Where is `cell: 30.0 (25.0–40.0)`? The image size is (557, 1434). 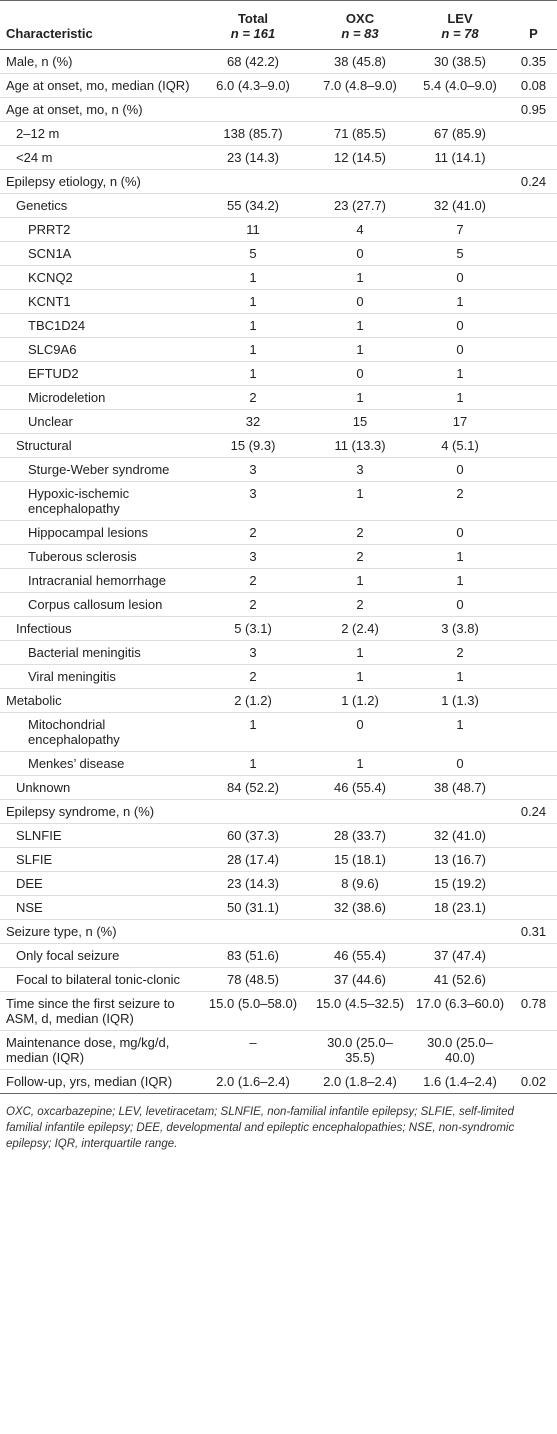
cell: 30.0 (25.0–40.0) is located at coordinates (460, 1050).